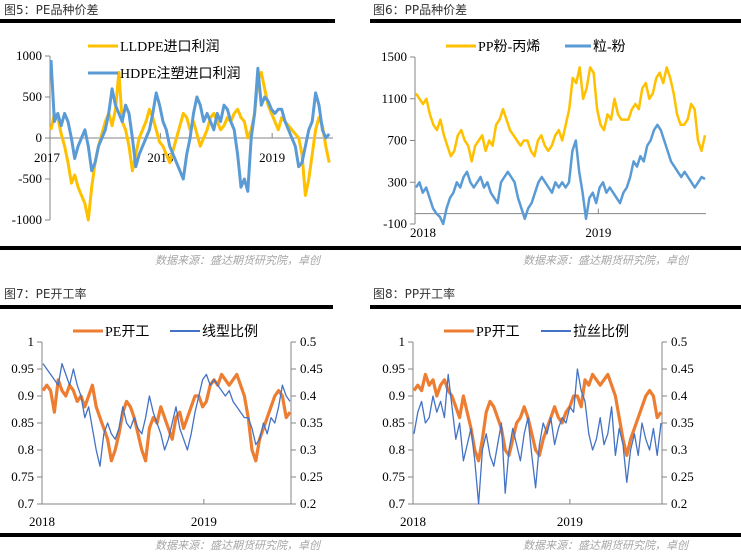 This screenshot has height=555, width=741. I want to click on y-tick-label: 300, so click(398, 181).